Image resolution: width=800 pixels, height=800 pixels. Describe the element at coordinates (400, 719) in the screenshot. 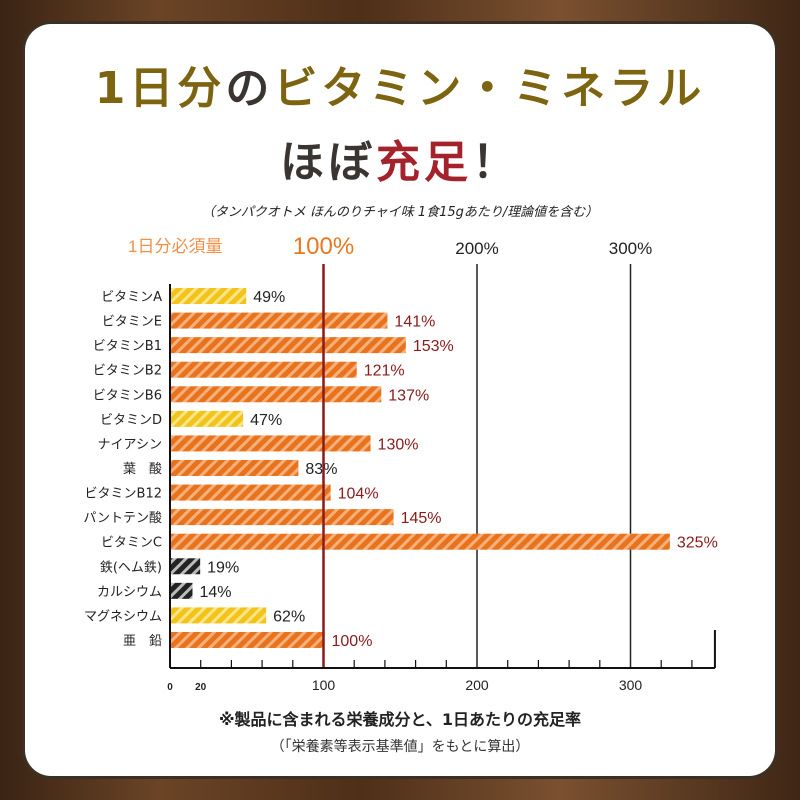

I see `footnote: ※製品に含まれる栄養成分と、1日あたりの充足率` at that location.